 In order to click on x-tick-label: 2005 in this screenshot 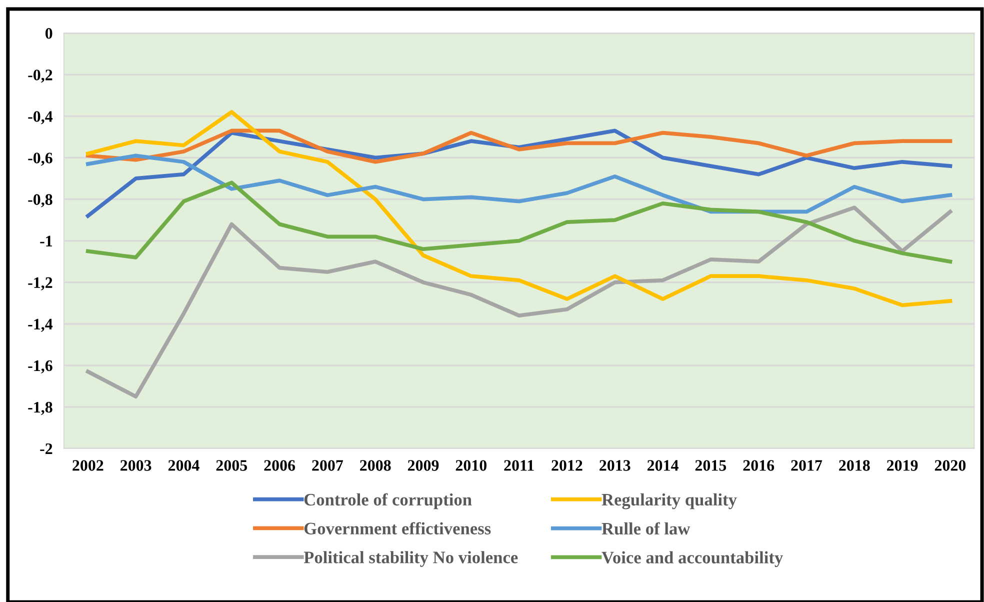, I will do `click(232, 465)`.